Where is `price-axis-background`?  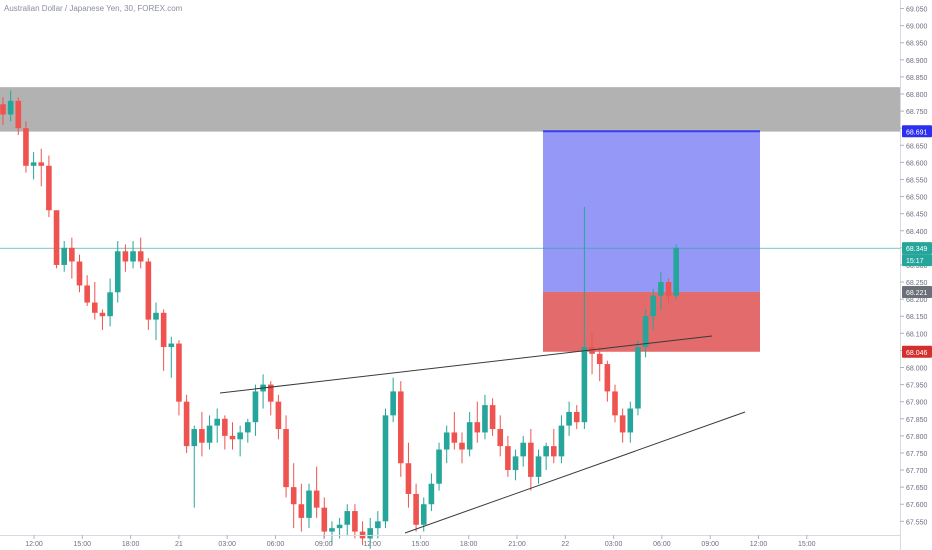
price-axis-background is located at coordinates (916, 275).